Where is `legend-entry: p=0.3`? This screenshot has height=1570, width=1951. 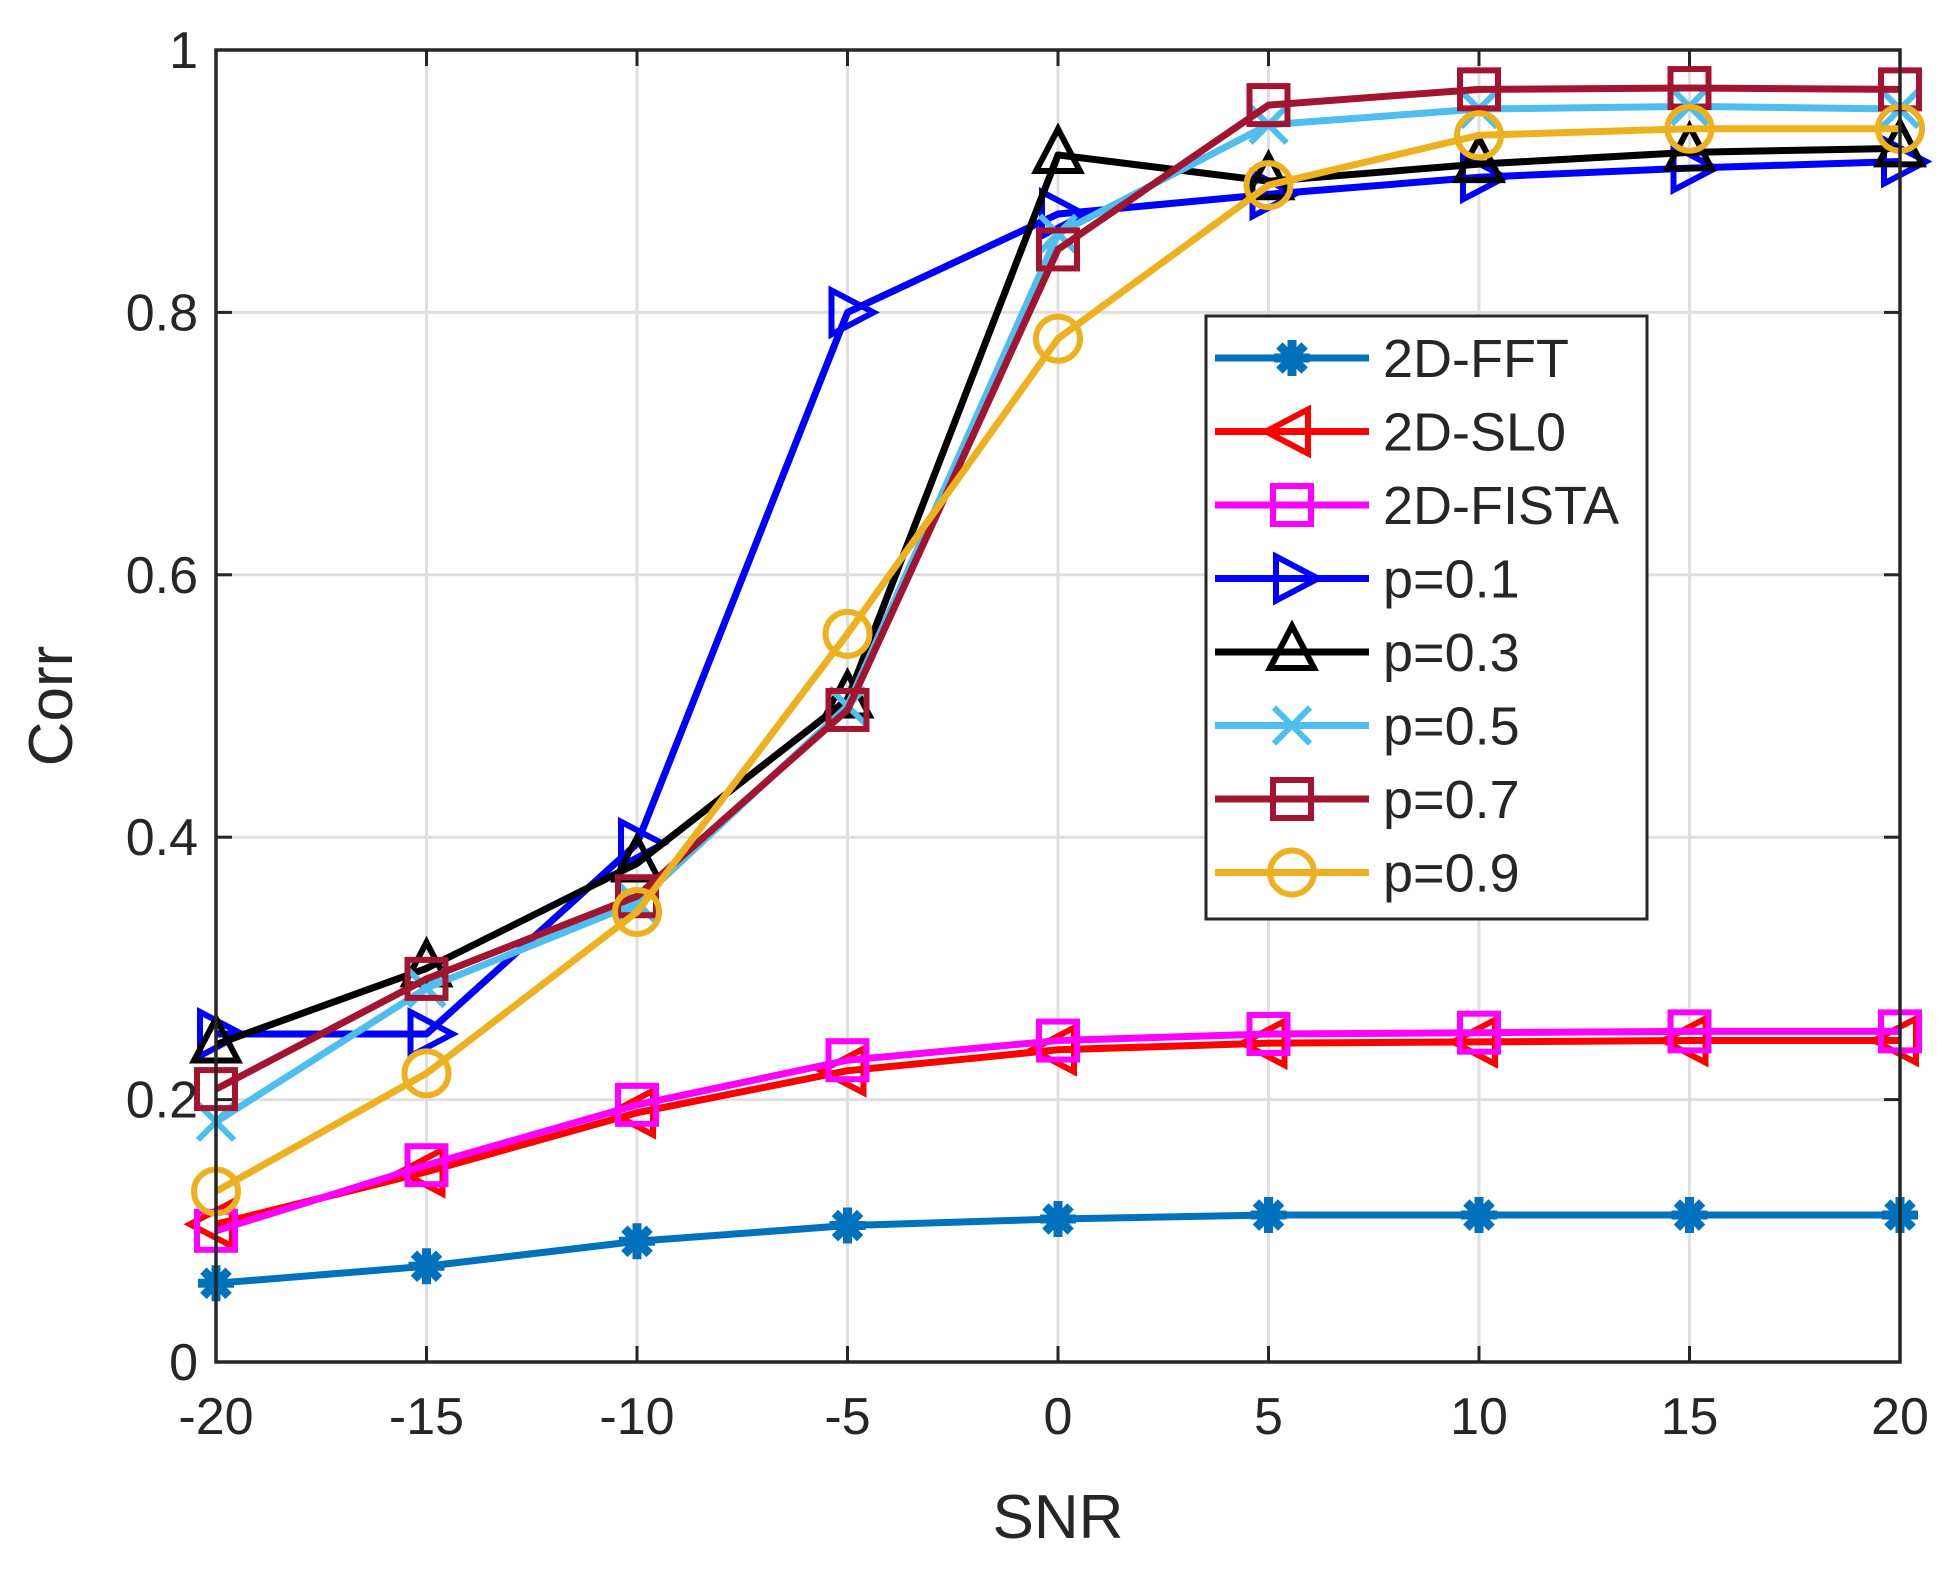 legend-entry: p=0.3 is located at coordinates (1367, 651).